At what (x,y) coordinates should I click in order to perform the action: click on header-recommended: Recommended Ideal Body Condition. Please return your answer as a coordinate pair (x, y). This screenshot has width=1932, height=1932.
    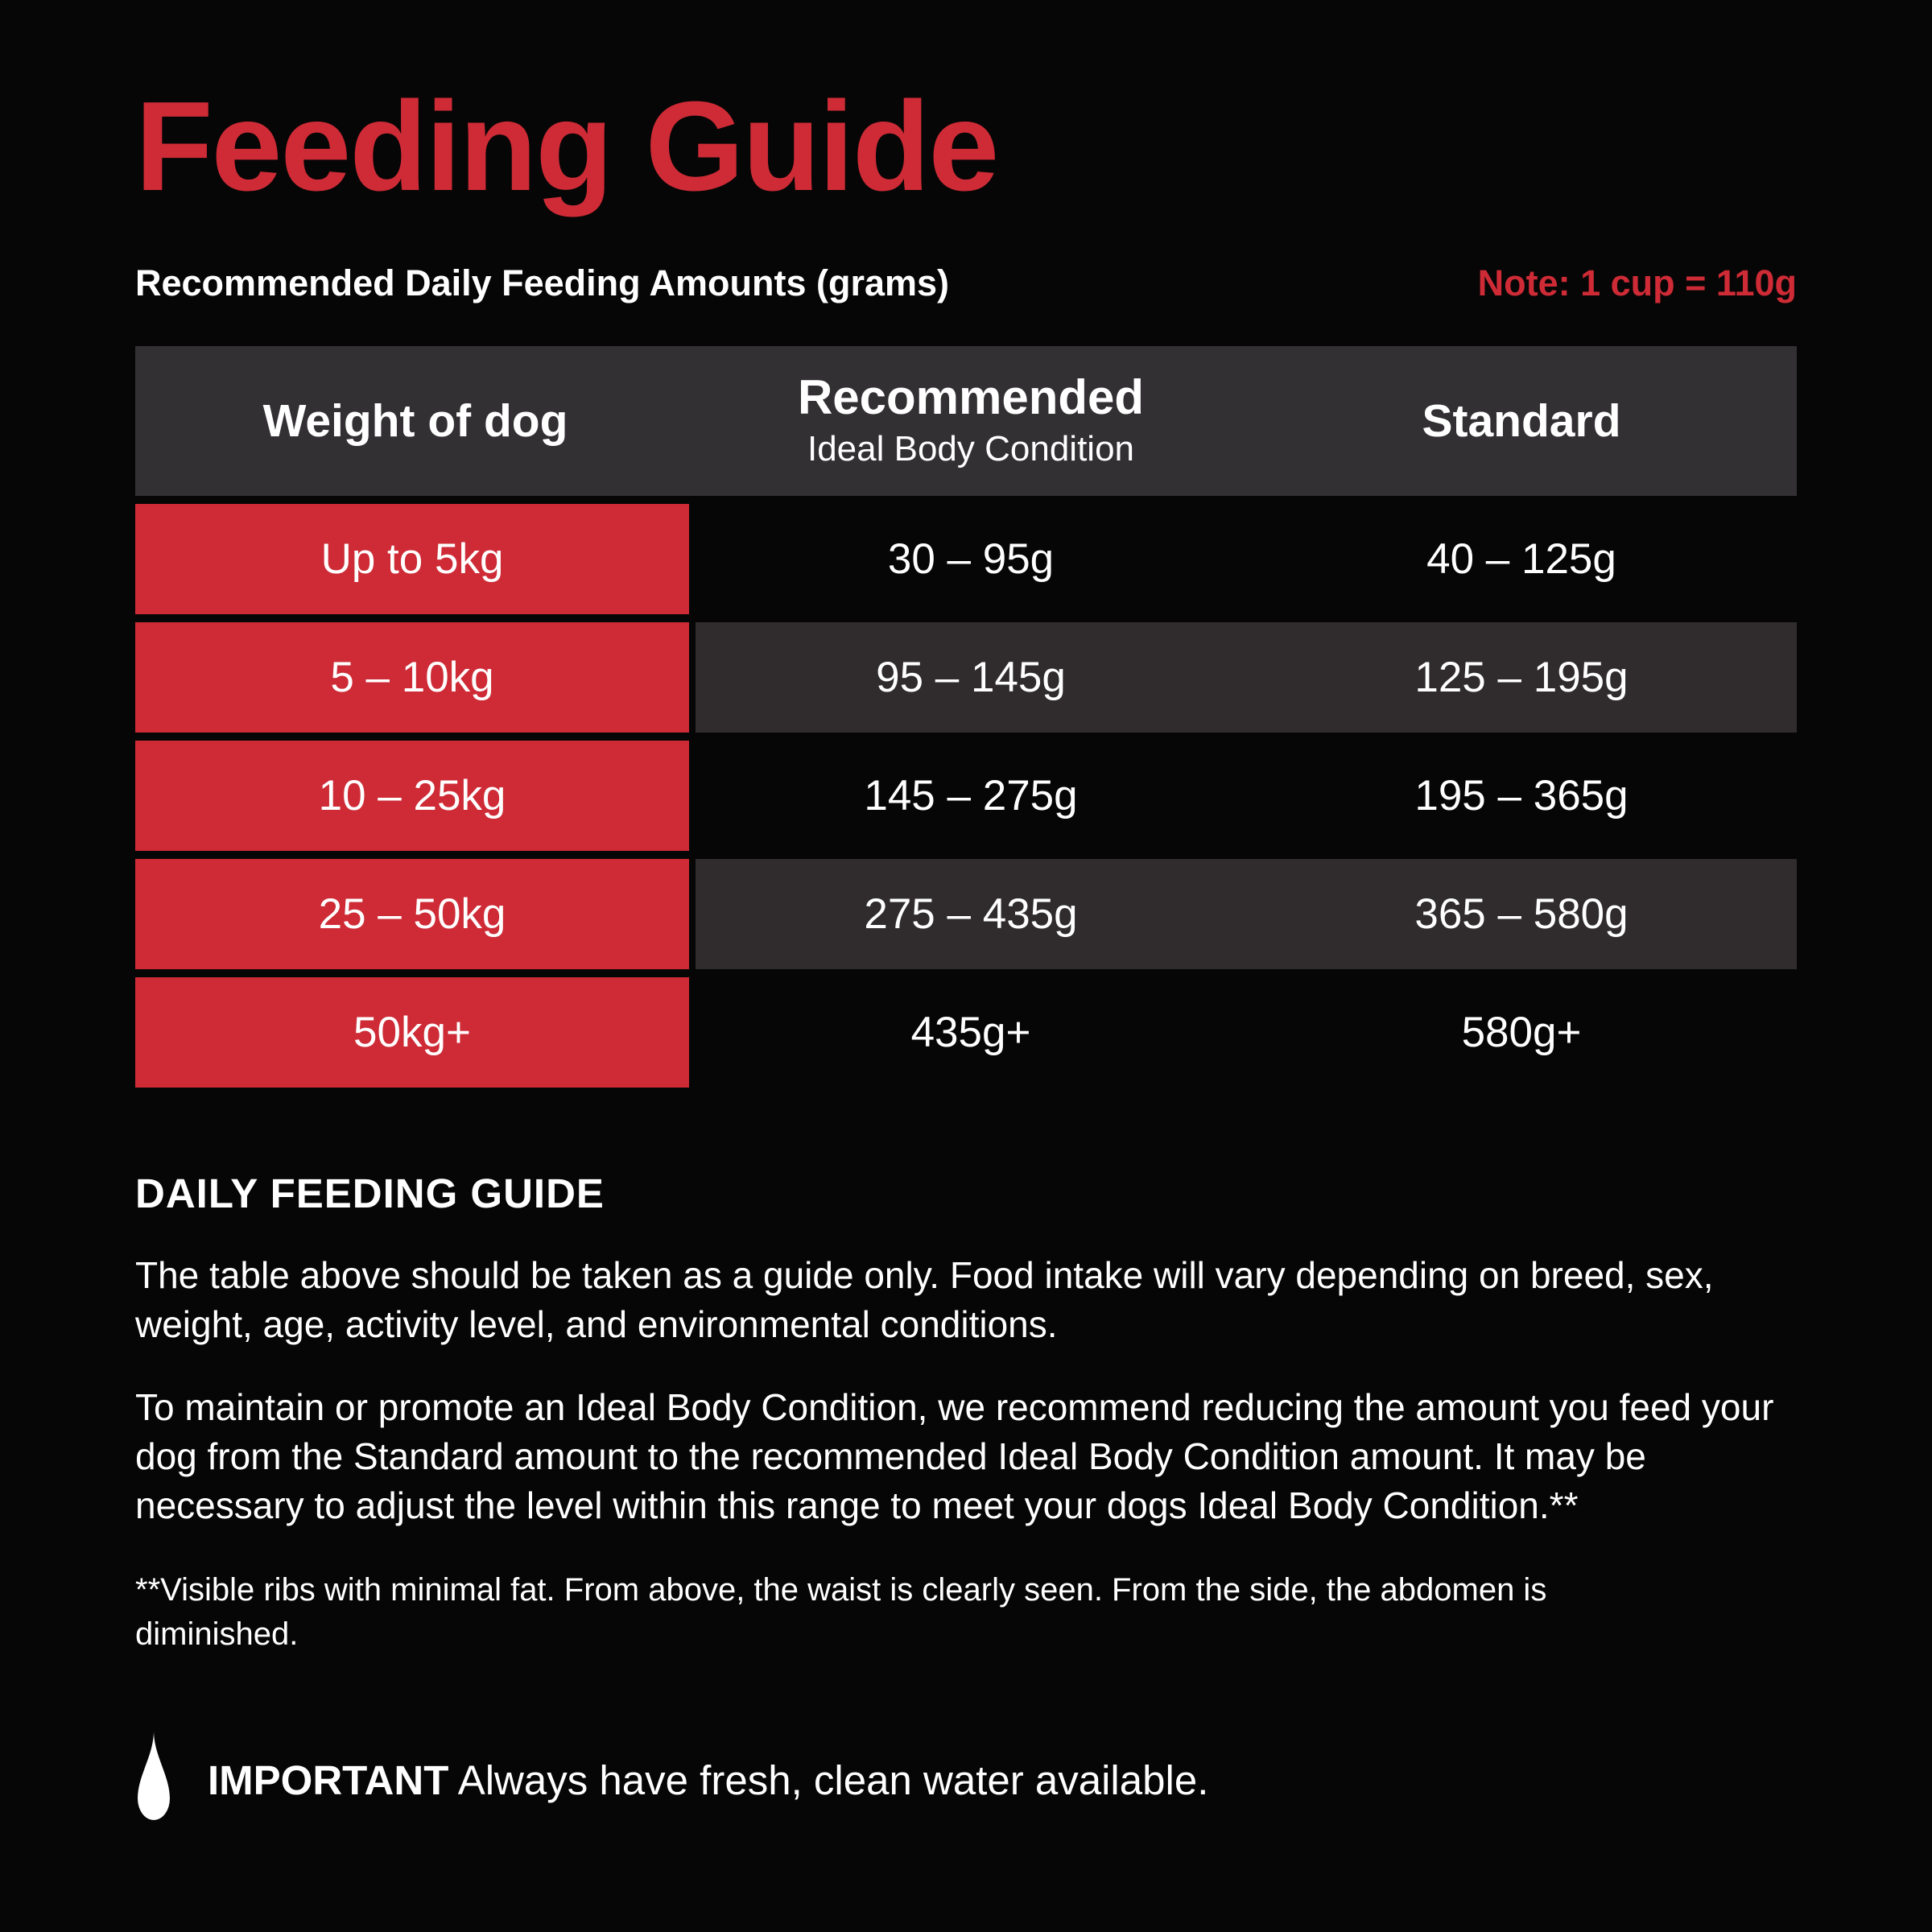
    Looking at the image, I should click on (971, 421).